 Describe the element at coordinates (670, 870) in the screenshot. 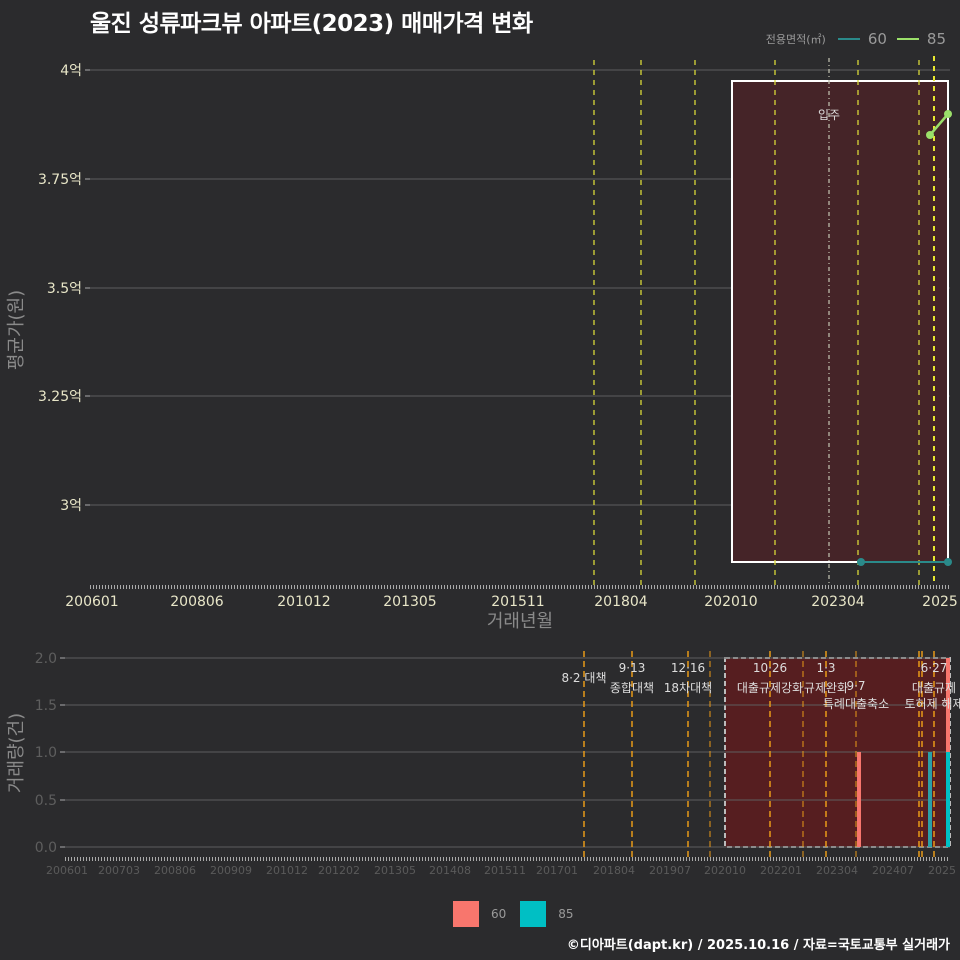

I see `svg-text: 201907` at that location.